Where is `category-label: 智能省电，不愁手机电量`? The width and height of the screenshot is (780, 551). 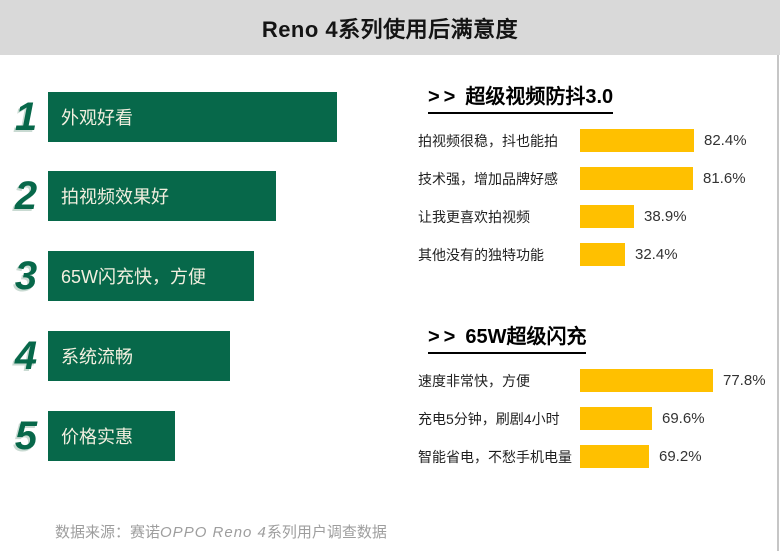
category-label: 智能省电，不愁手机电量 is located at coordinates (495, 456).